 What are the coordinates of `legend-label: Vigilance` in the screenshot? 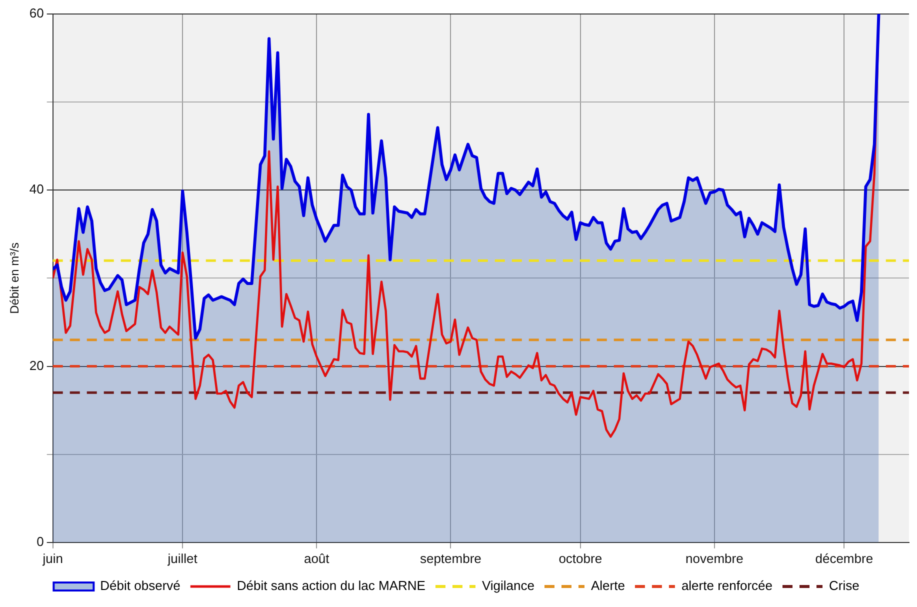 It's located at (508, 586).